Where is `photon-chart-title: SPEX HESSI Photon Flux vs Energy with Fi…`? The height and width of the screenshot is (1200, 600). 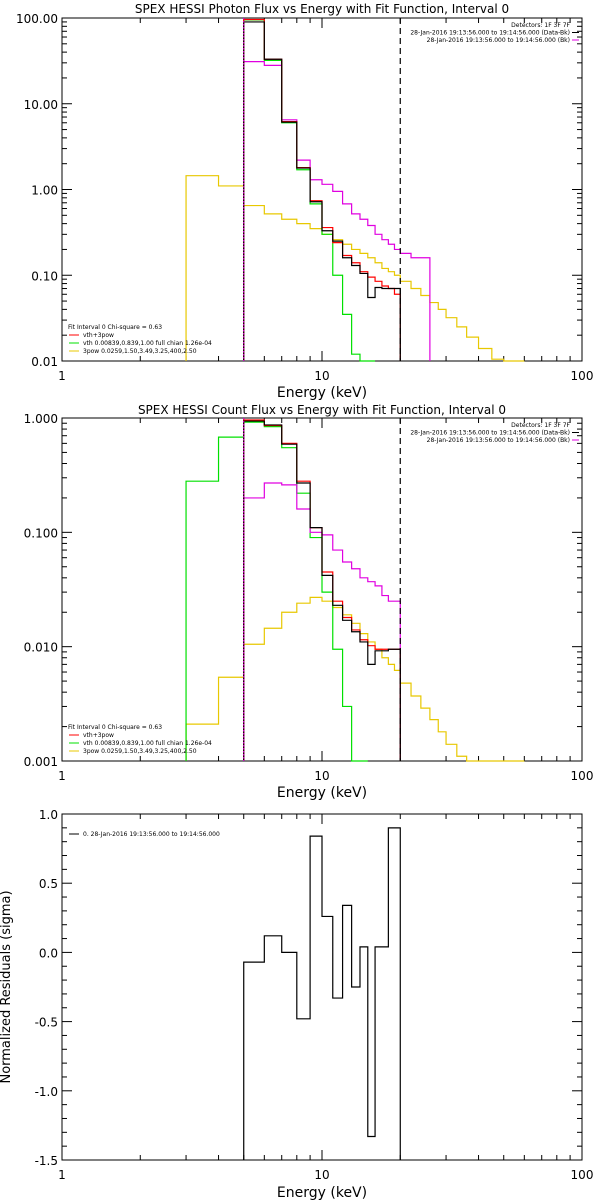
photon-chart-title: SPEX HESSI Photon Flux vs Energy with Fi… is located at coordinates (322, 9).